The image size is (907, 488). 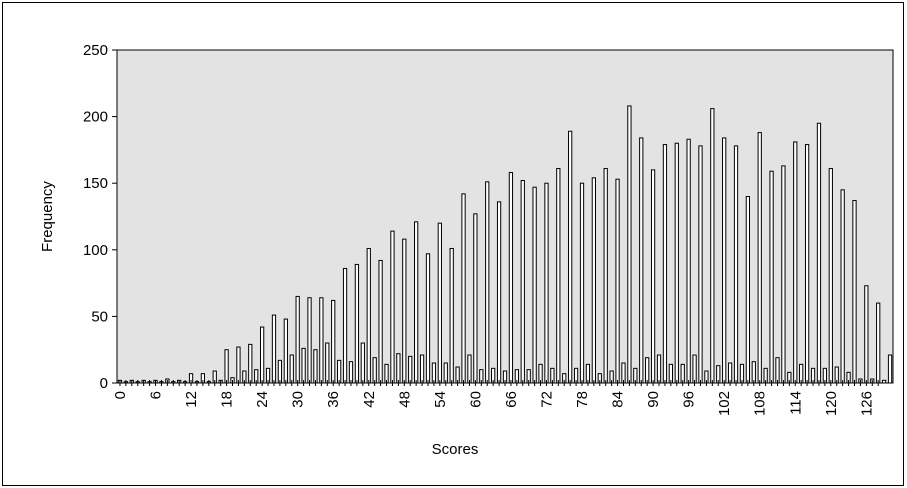 I want to click on y-tick-label: 50, so click(x=99, y=316).